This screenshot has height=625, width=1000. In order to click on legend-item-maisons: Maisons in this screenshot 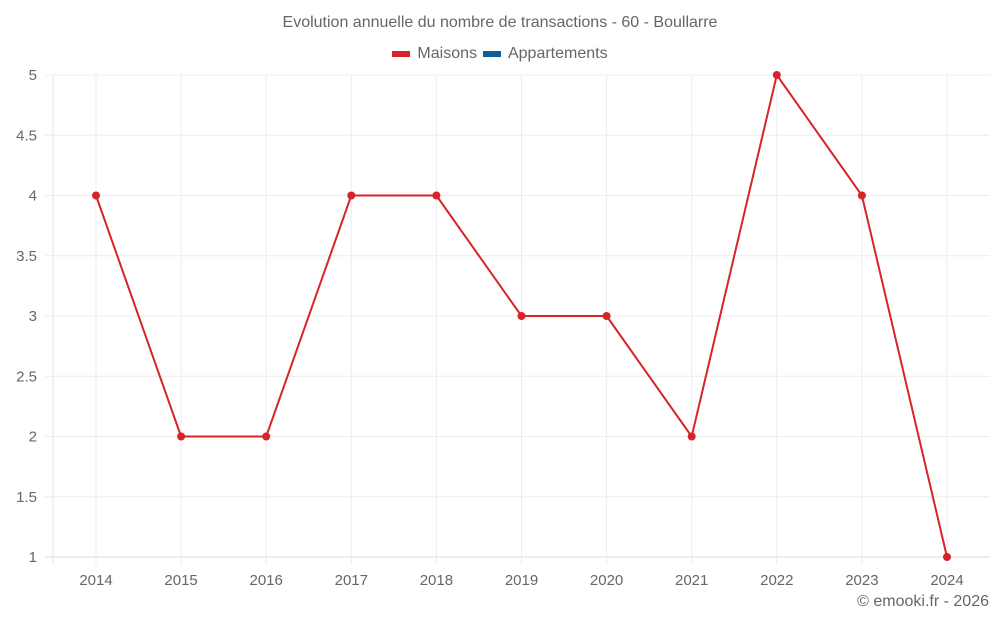, I will do `click(434, 54)`.